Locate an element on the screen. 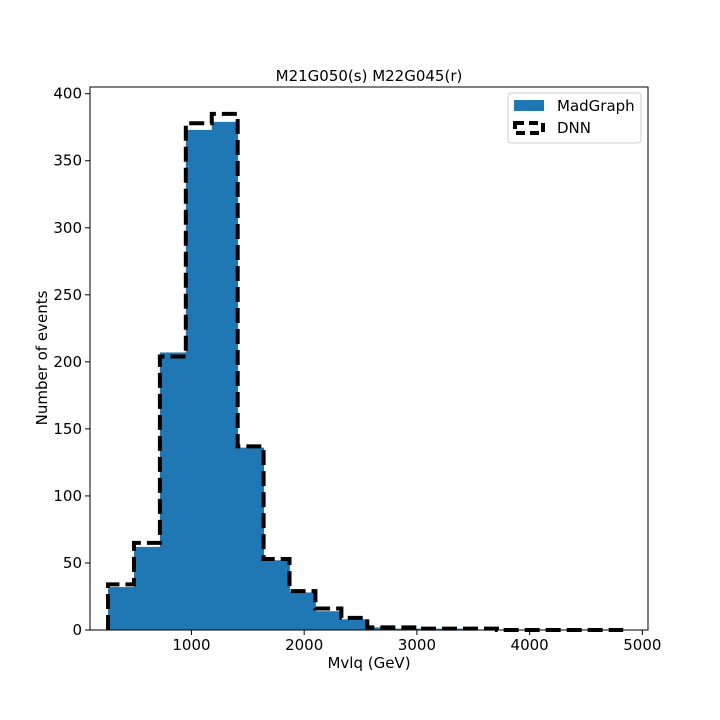 This screenshot has height=720, width=720. y-tick-label: 300 is located at coordinates (67, 228).